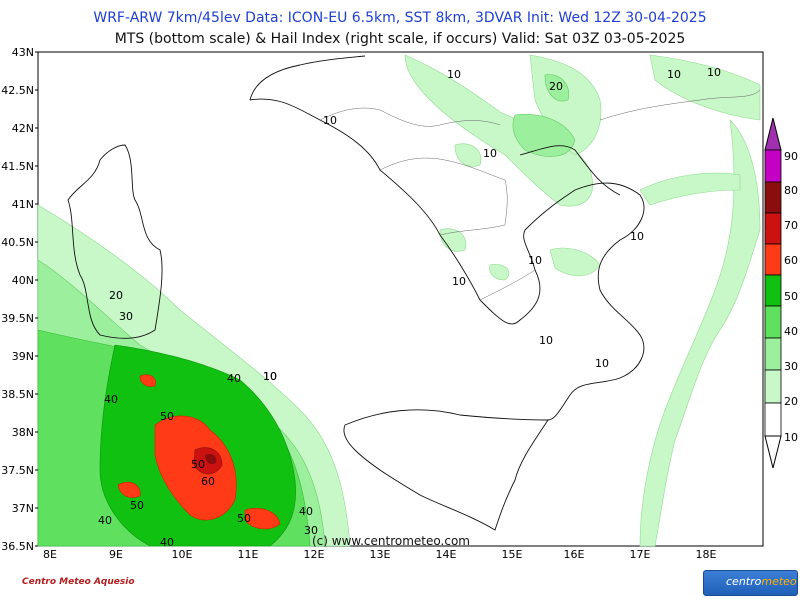  I want to click on right-logo-text-a: centro, so click(743, 581).